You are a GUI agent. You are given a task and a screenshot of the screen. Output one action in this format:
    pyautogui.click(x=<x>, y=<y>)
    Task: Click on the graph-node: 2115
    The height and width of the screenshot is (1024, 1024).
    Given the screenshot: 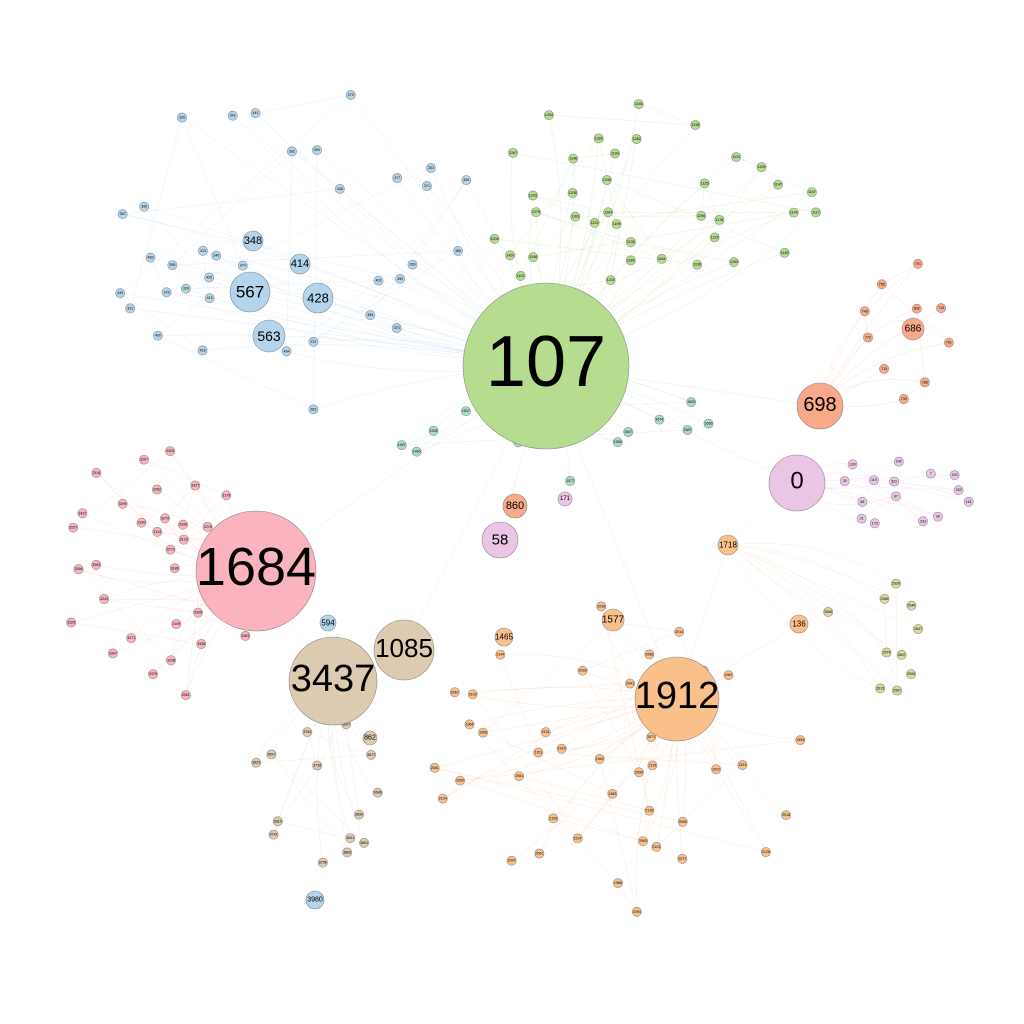 What is the action you would take?
    pyautogui.click(x=652, y=765)
    